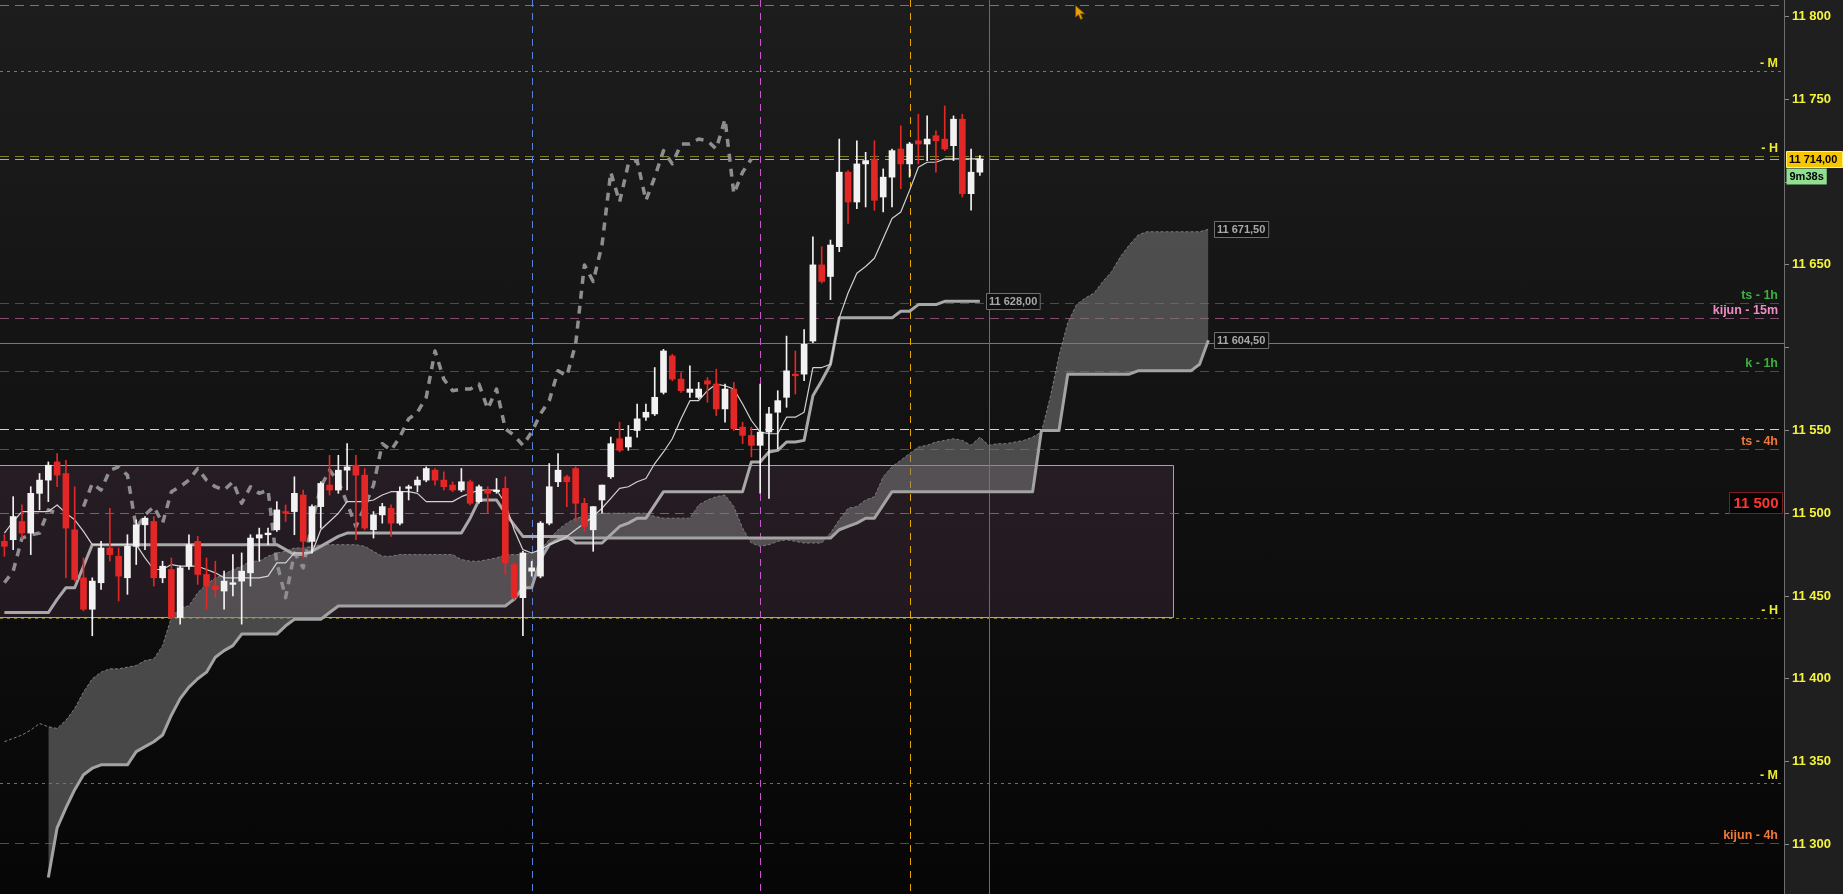 This screenshot has height=894, width=1843. I want to click on ref-line-label: 11 714,00, so click(1813, 159).